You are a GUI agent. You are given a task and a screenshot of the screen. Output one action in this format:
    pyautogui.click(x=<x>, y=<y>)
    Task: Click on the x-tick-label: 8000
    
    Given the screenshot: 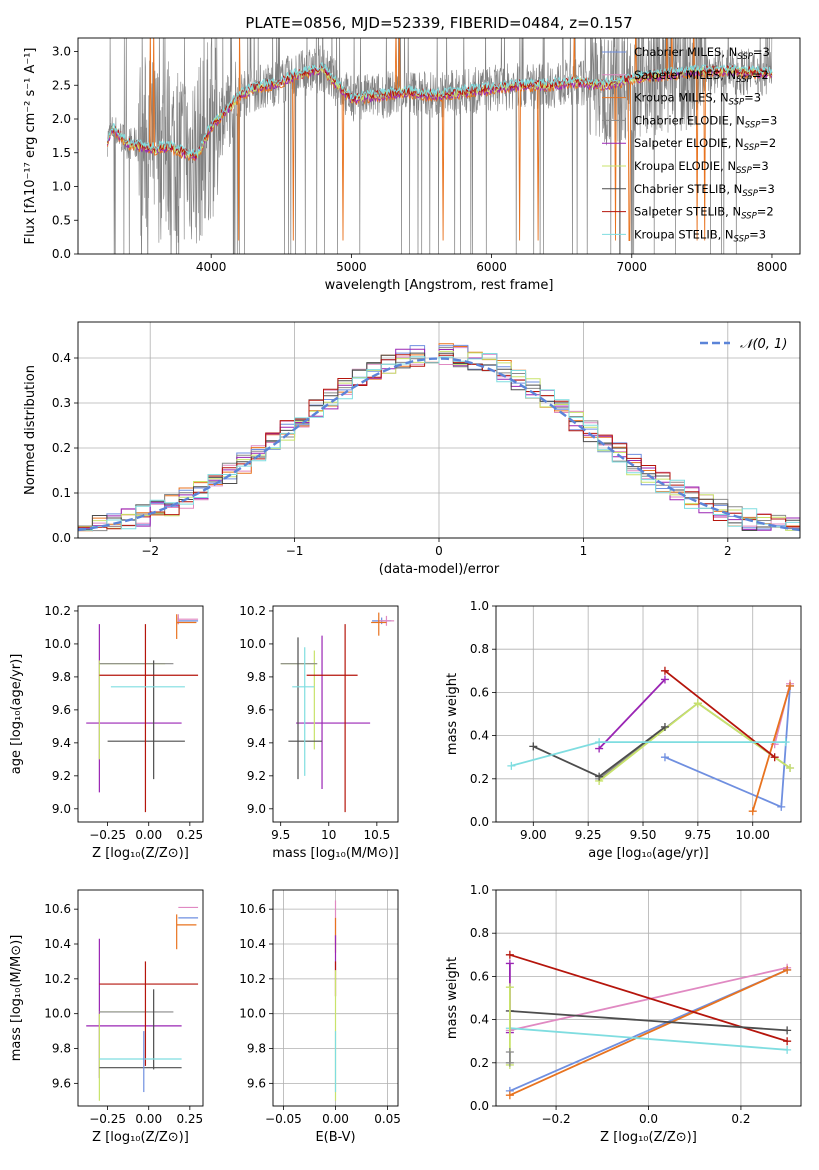 What is the action you would take?
    pyautogui.click(x=772, y=267)
    